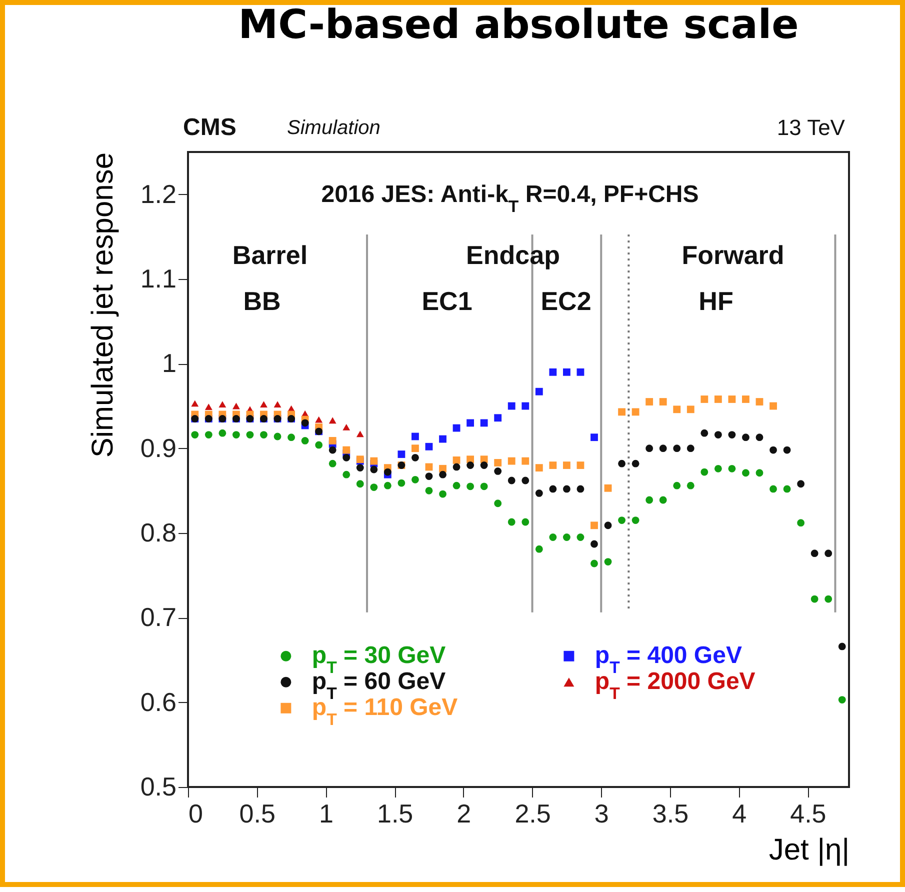  What do you see at coordinates (158, 533) in the screenshot?
I see `y-tick-label: 0.8` at bounding box center [158, 533].